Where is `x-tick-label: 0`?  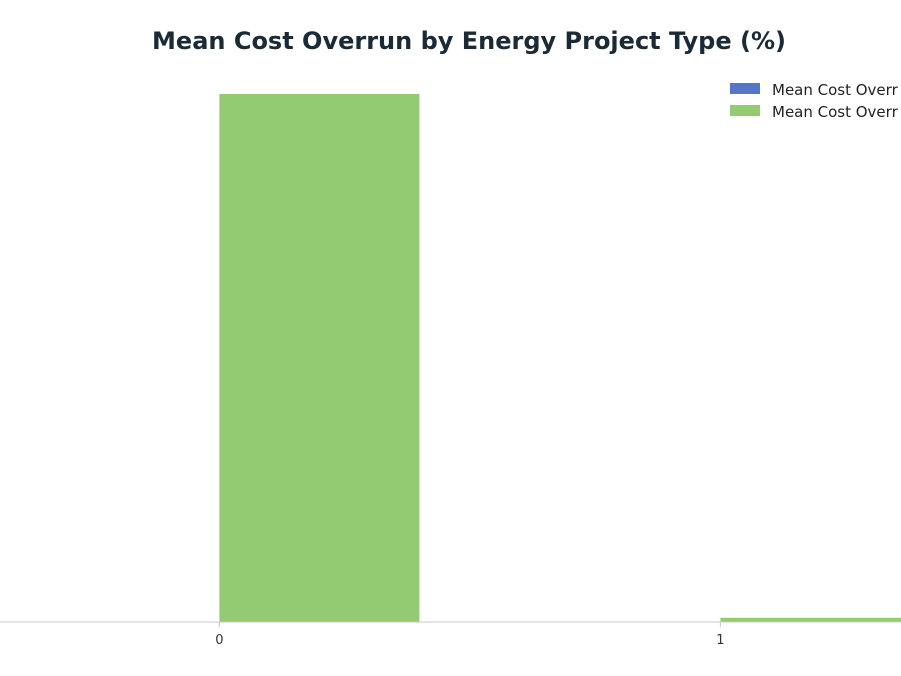 x-tick-label: 0 is located at coordinates (219, 640).